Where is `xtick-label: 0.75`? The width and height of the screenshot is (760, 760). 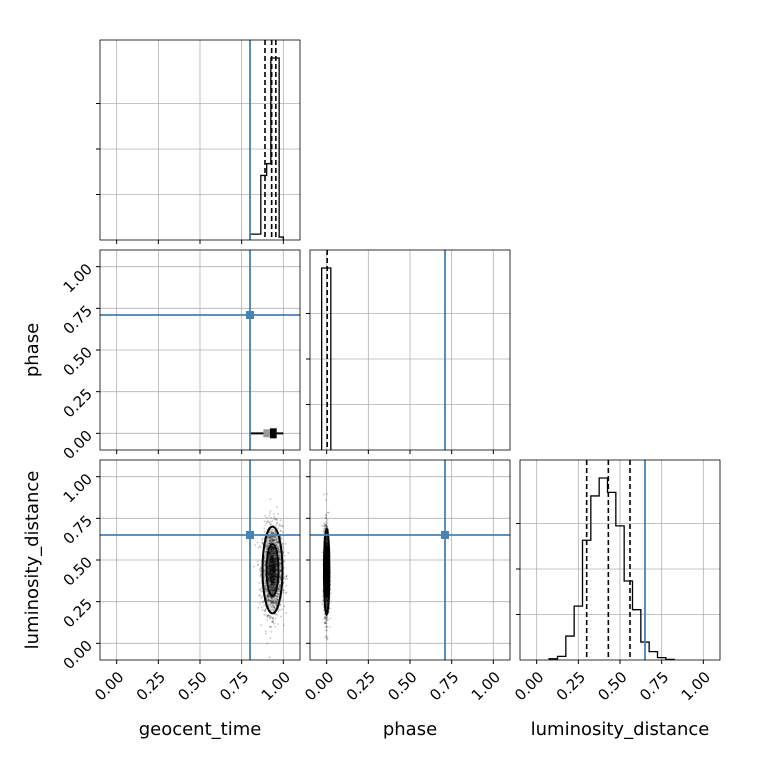
xtick-label: 0.75 is located at coordinates (234, 686).